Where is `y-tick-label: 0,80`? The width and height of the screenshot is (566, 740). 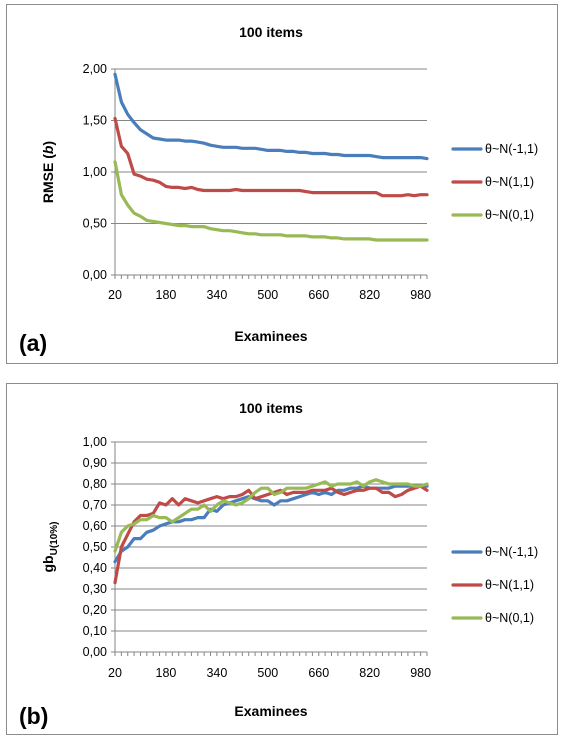 y-tick-label: 0,80 is located at coordinates (95, 484).